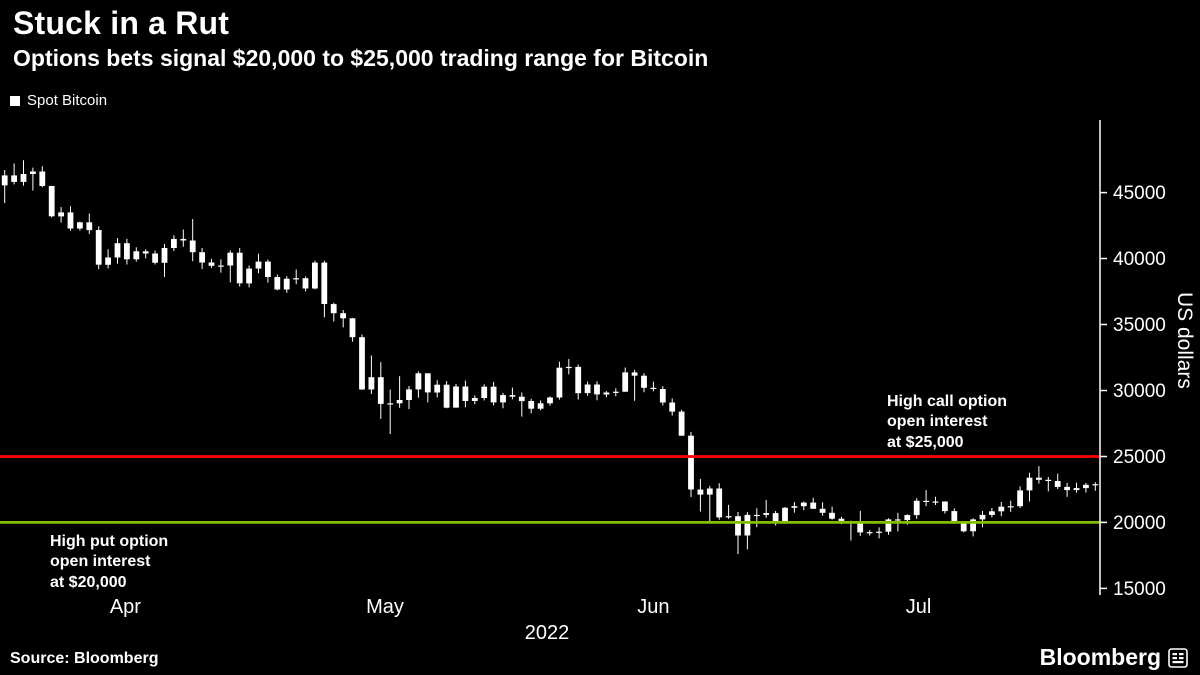 The width and height of the screenshot is (1200, 675). I want to click on y-axis: 15000 20000 25000 30000 35000 40000 45000, so click(1132, 360).